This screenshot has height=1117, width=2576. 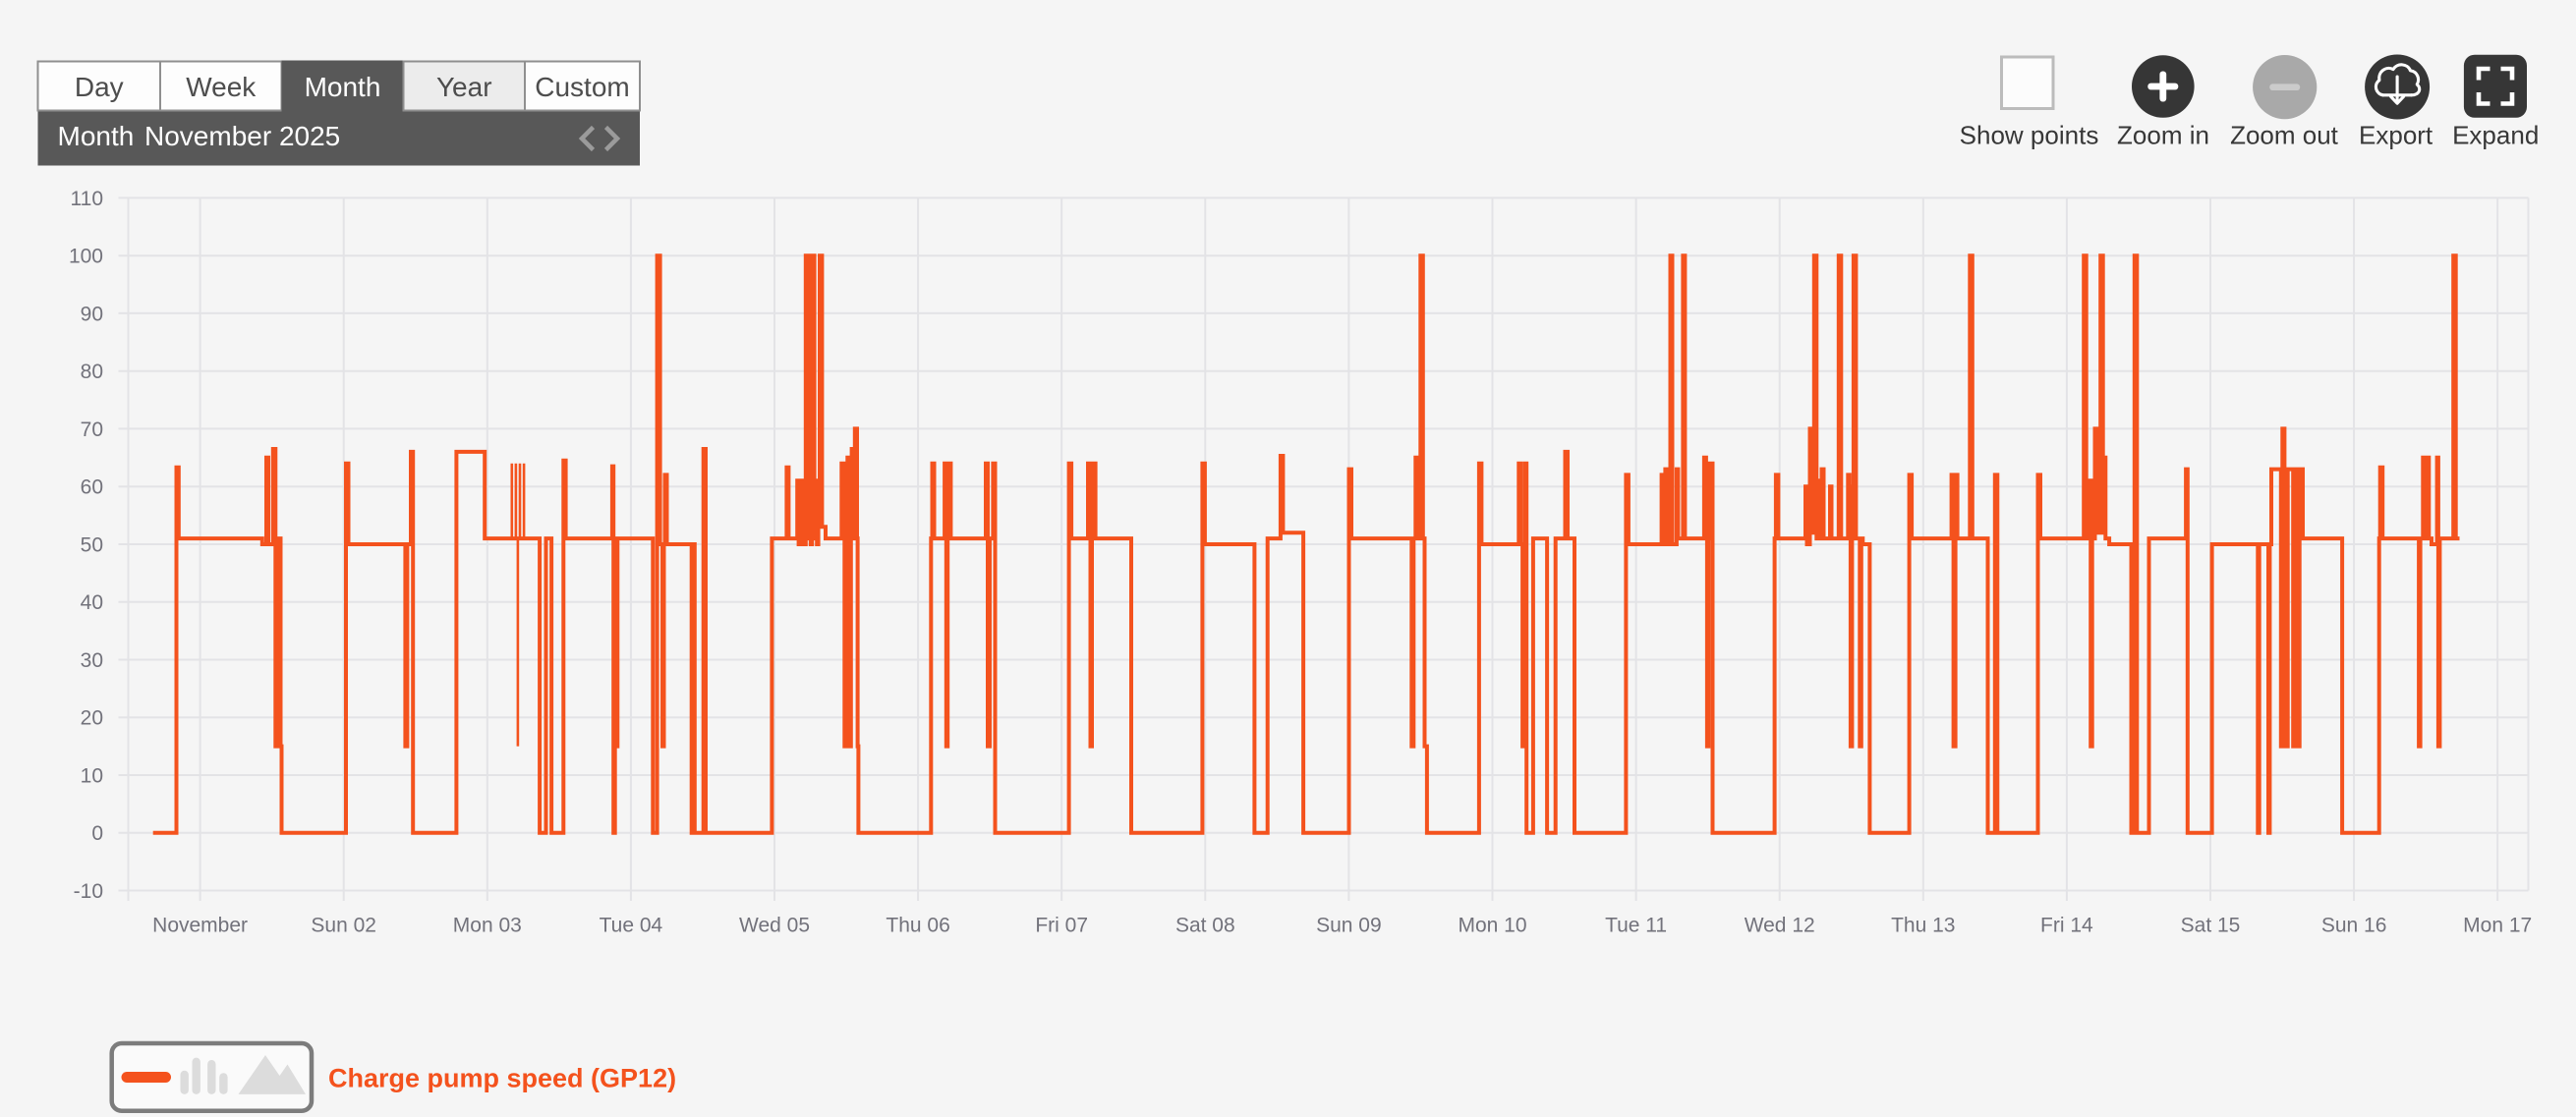 I want to click on svg-text: Show points, so click(x=2029, y=135).